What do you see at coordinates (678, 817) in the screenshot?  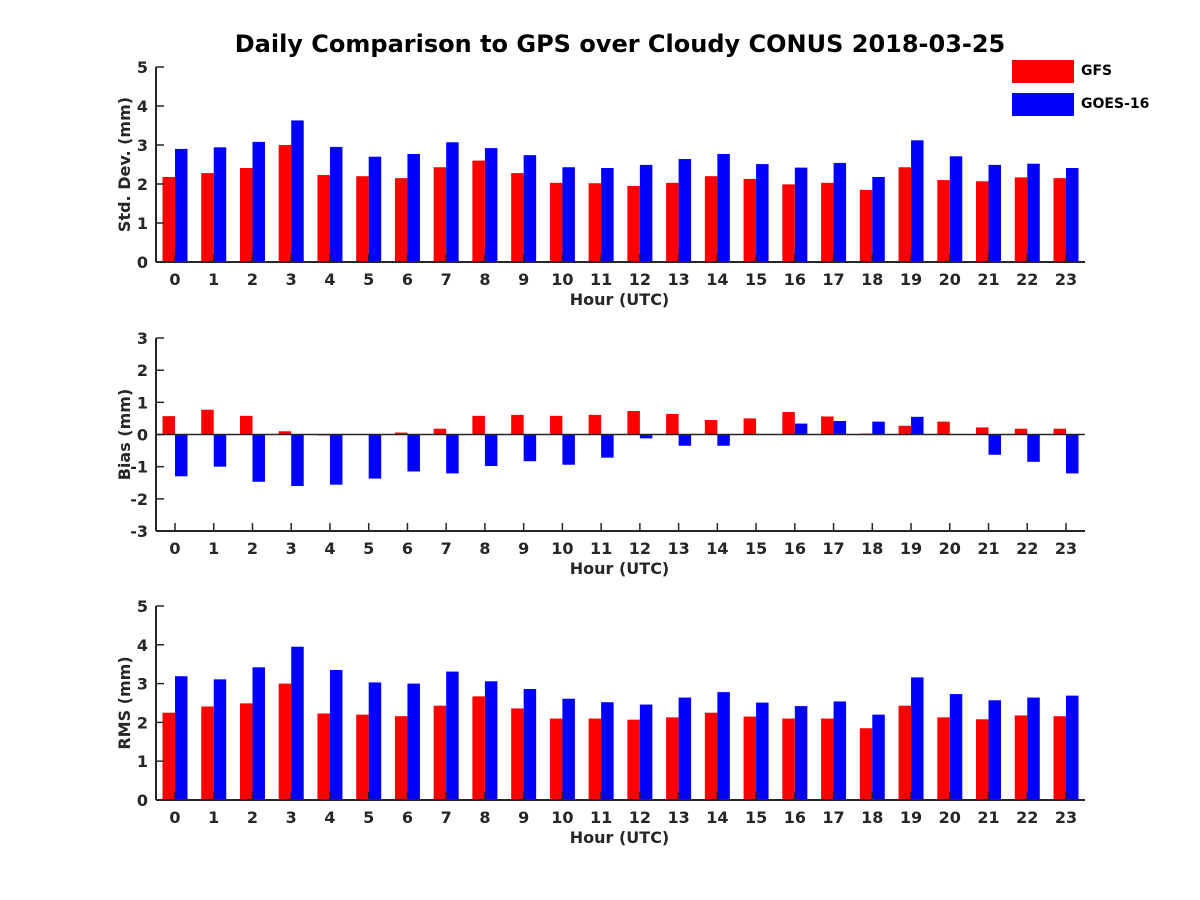 I see `x-tick-label: 13` at bounding box center [678, 817].